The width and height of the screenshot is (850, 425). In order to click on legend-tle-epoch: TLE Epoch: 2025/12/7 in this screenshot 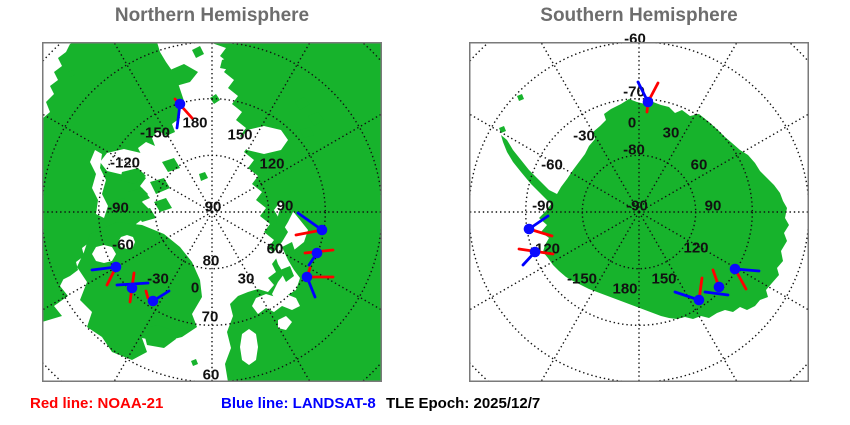, I will do `click(463, 403)`.